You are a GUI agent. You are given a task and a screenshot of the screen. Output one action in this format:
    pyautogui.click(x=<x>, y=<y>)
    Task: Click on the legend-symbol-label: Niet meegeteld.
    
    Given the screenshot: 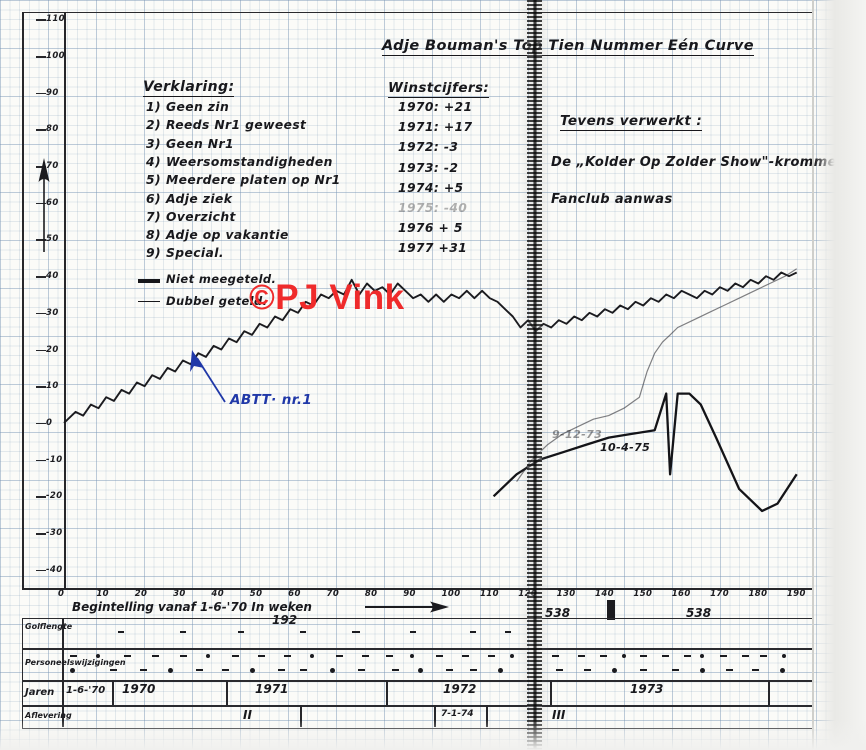 What is the action you would take?
    pyautogui.click(x=221, y=279)
    